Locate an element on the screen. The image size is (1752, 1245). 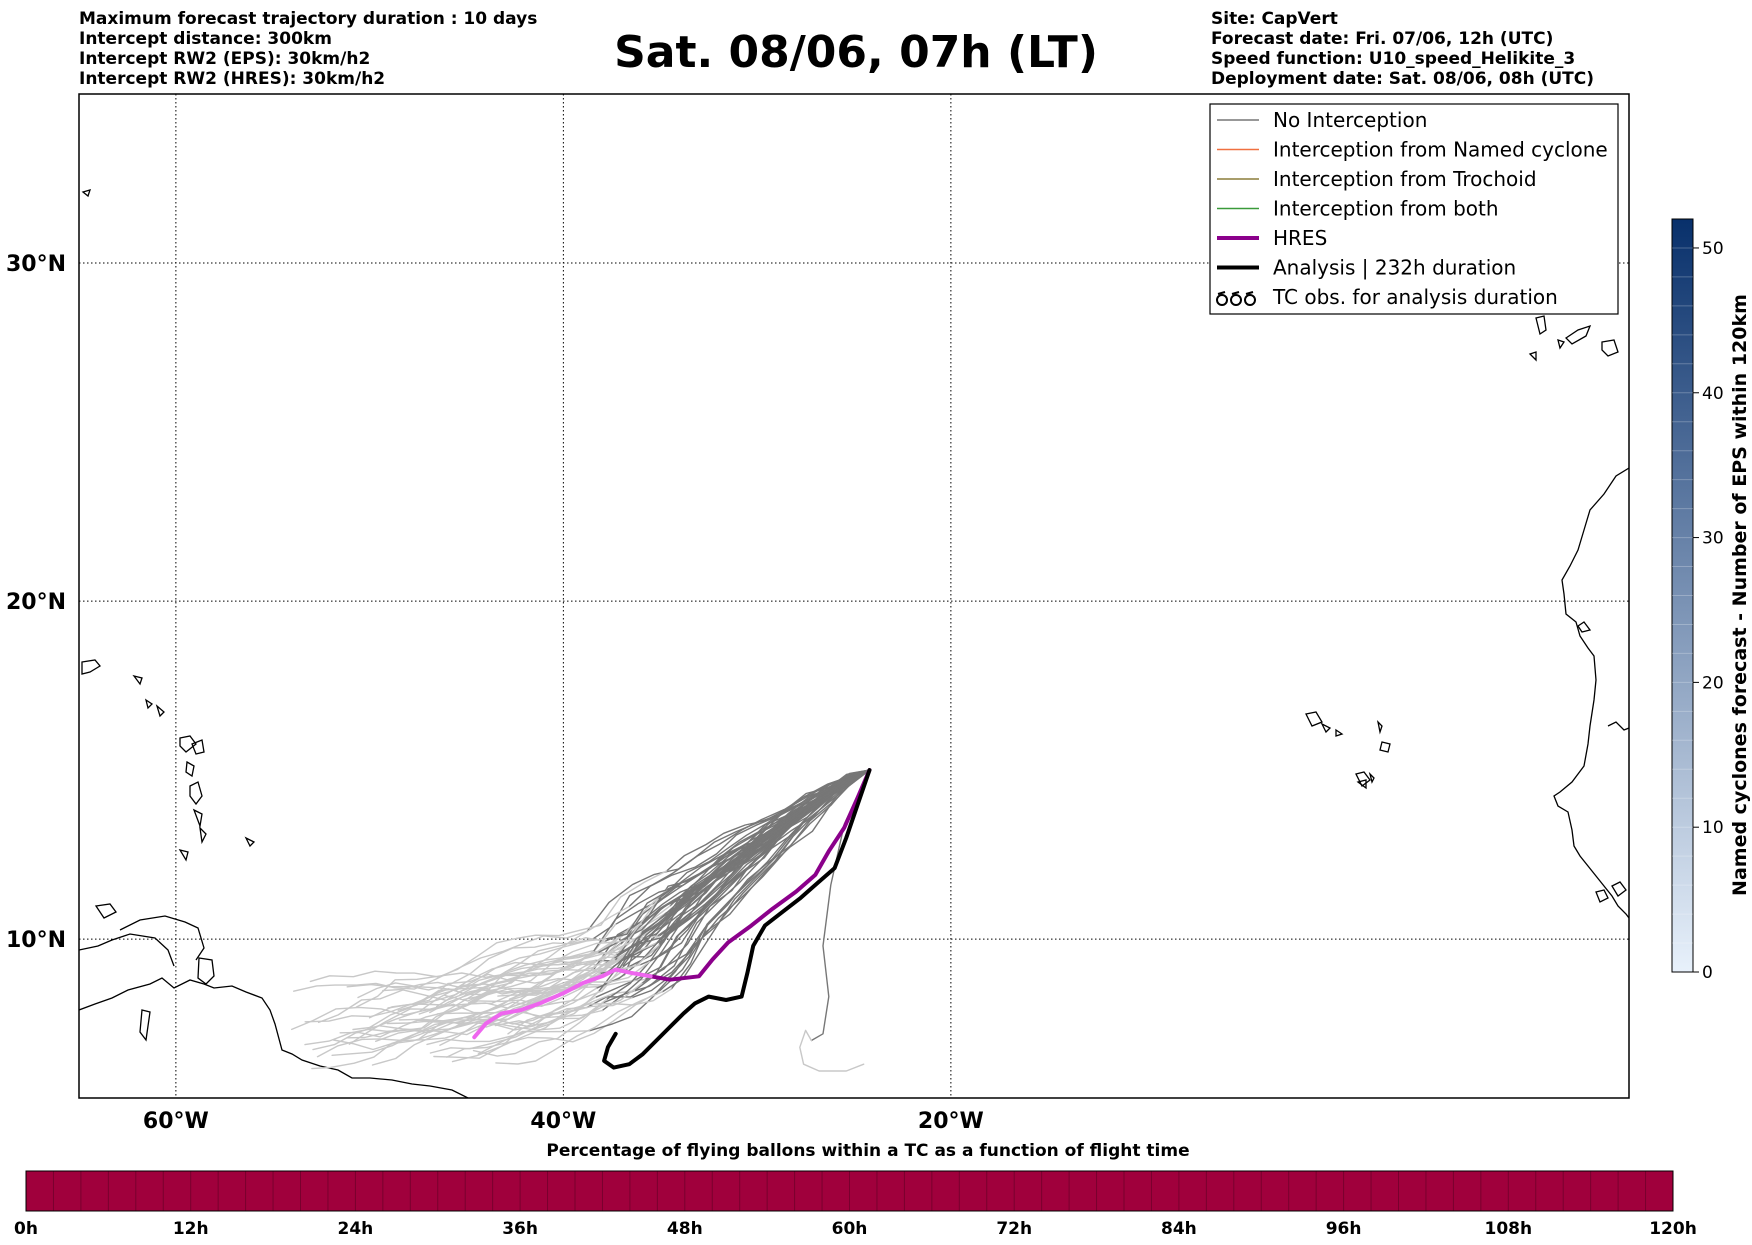
colorbar-tick-label: 40 is located at coordinates (1713, 394).